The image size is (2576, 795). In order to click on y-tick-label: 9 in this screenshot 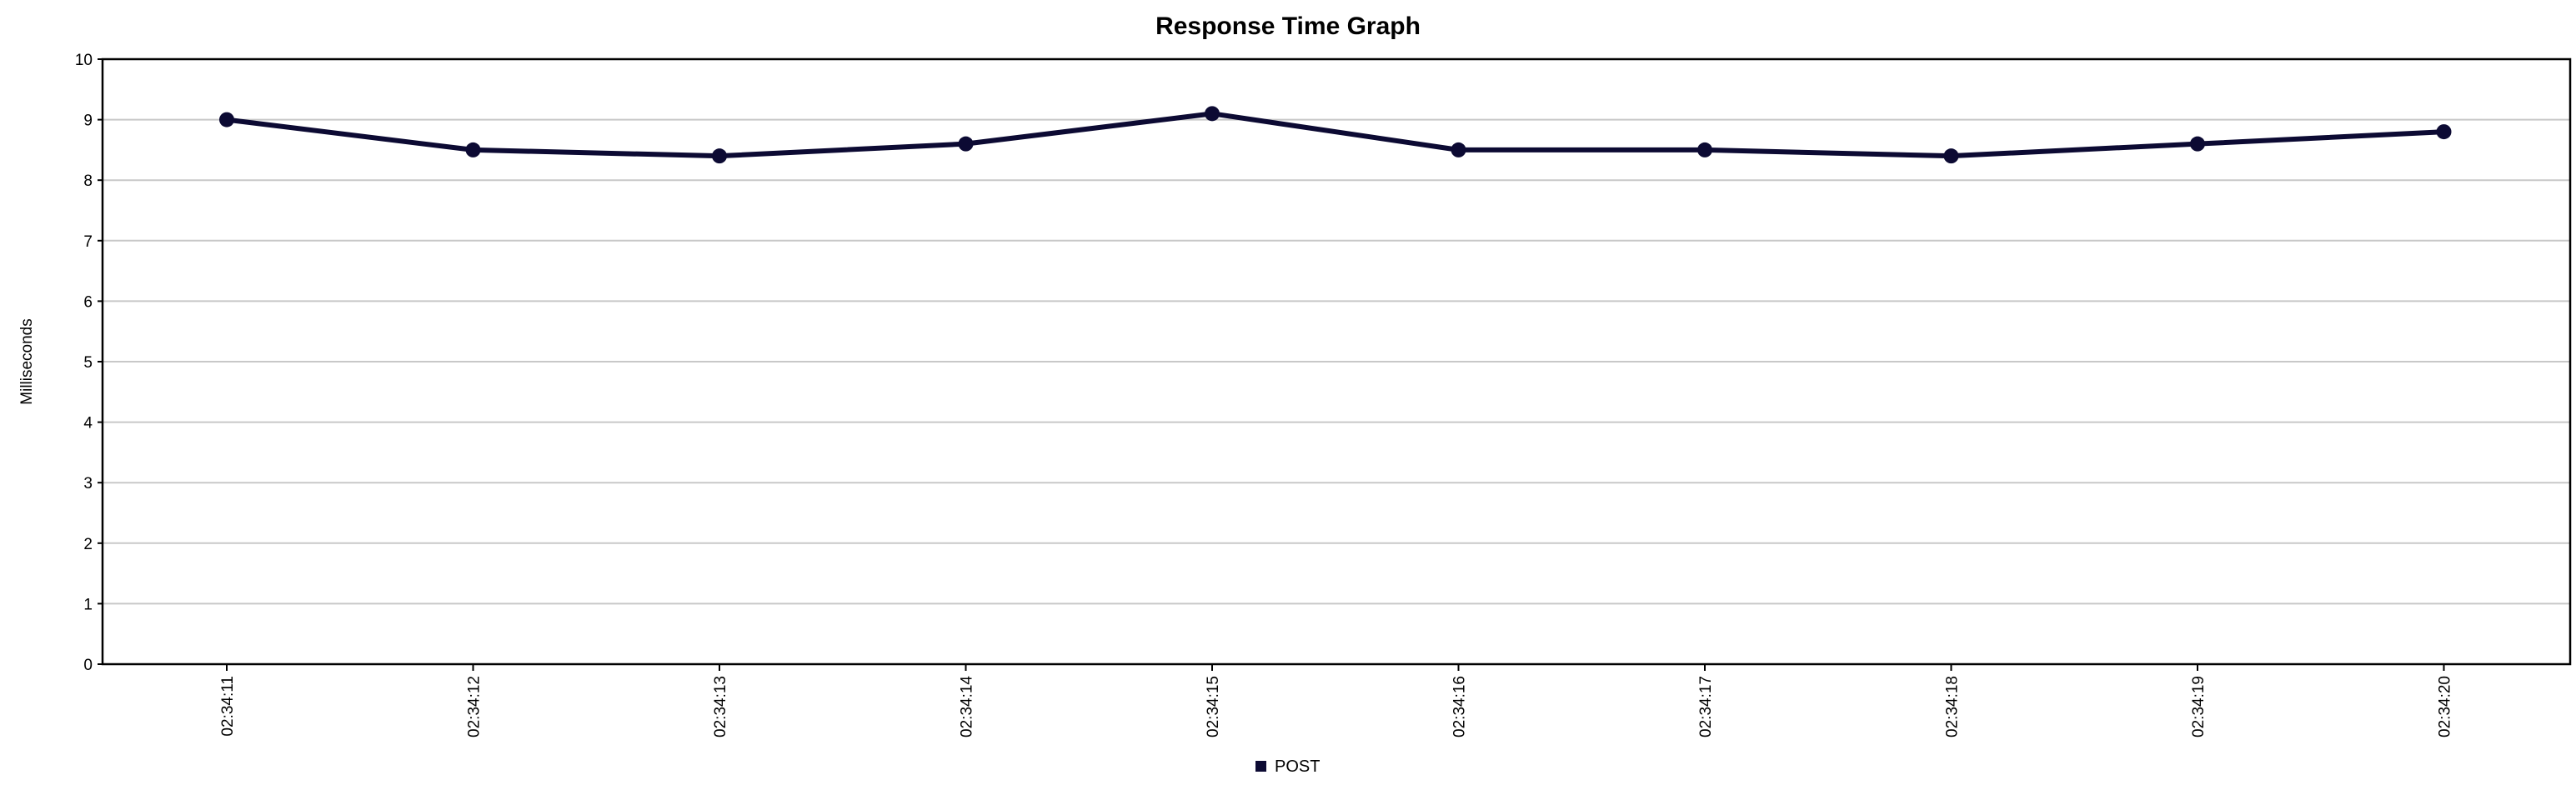, I will do `click(88, 121)`.